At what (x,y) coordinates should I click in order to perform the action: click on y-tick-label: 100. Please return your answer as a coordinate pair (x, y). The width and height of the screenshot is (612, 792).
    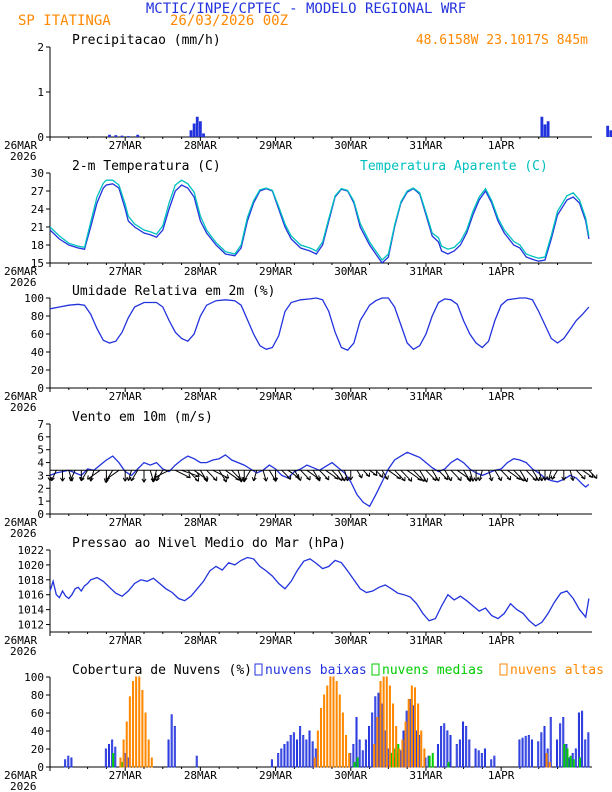
    Looking at the image, I should click on (34, 677).